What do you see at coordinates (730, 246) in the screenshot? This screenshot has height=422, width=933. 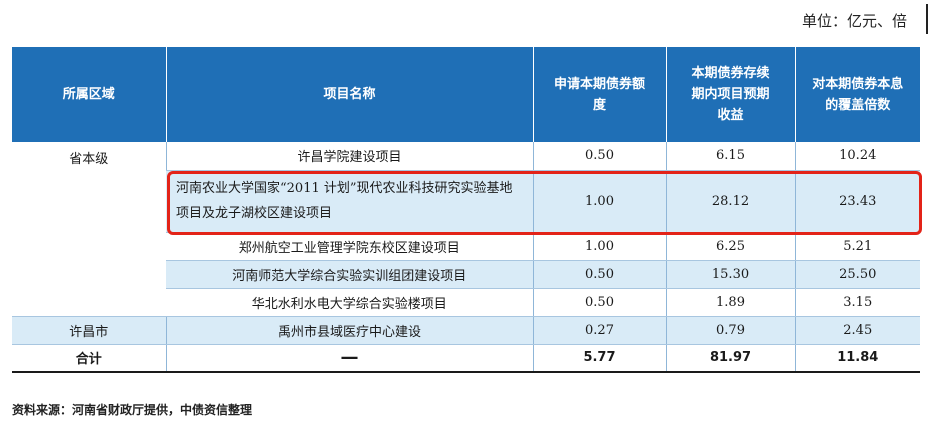 I see `revenue-cell: 6.25` at bounding box center [730, 246].